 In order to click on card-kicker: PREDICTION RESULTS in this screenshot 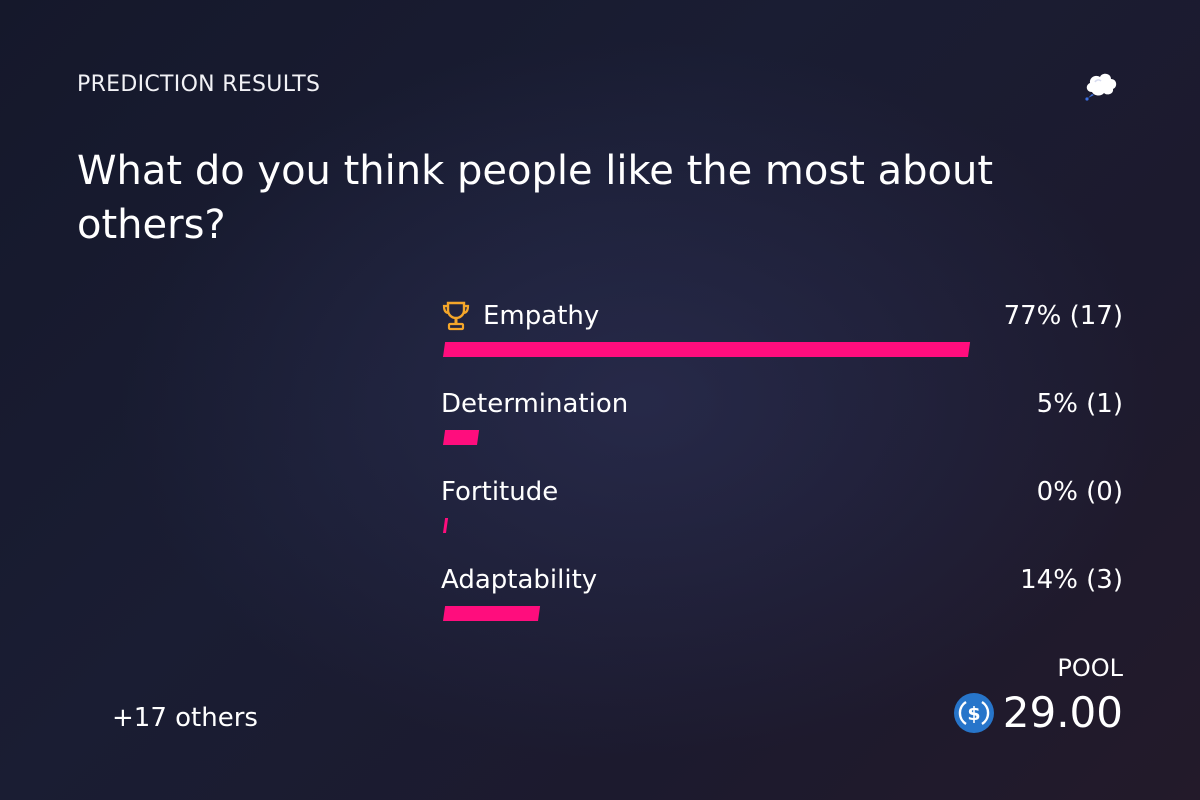, I will do `click(199, 84)`.